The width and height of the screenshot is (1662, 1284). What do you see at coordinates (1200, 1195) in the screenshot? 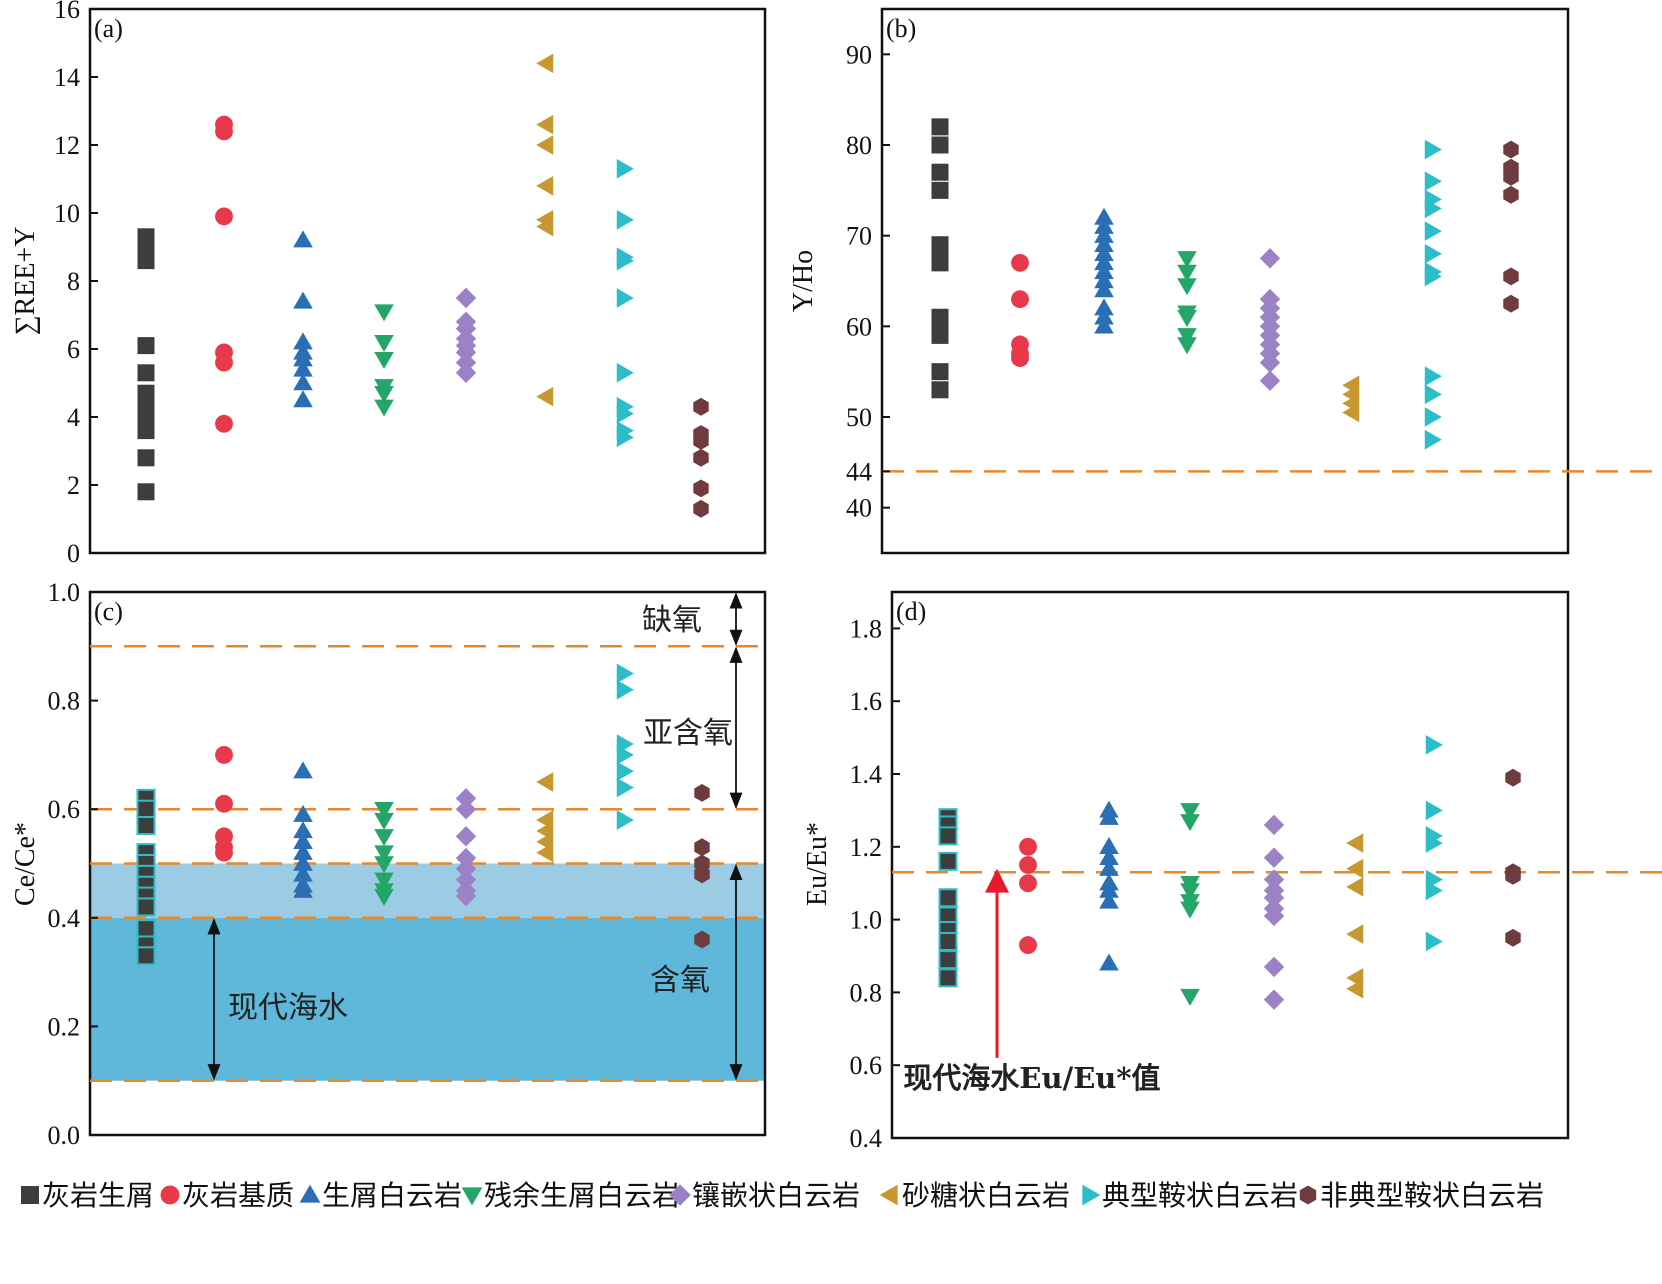
I see `legend-label: 典型鞍状白云岩` at bounding box center [1200, 1195].